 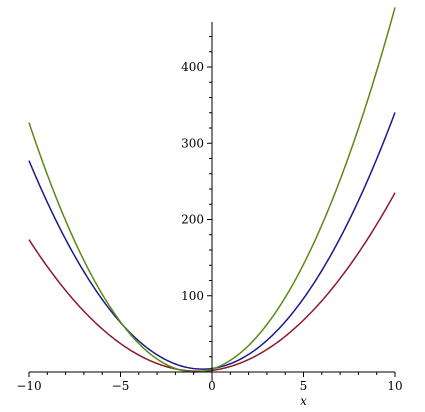 I want to click on x-axis-ticks: −10 −5 0 5 10, so click(x=209, y=382).